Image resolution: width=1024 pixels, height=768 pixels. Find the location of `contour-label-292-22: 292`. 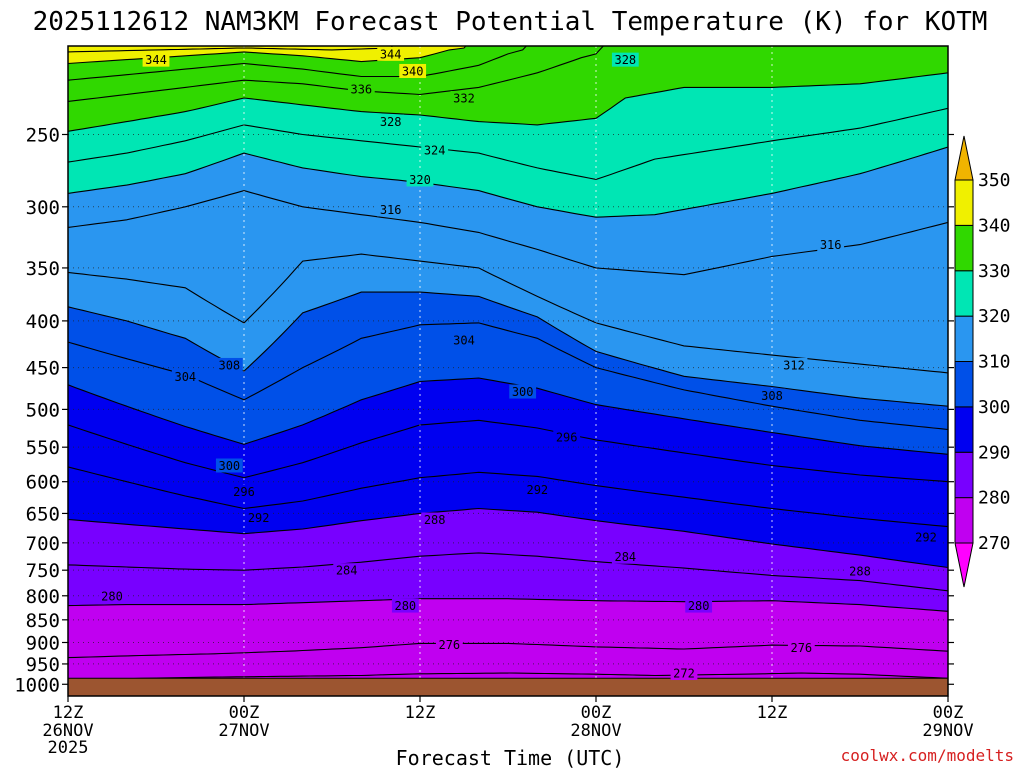

contour-label-292-22: 292 is located at coordinates (926, 537).